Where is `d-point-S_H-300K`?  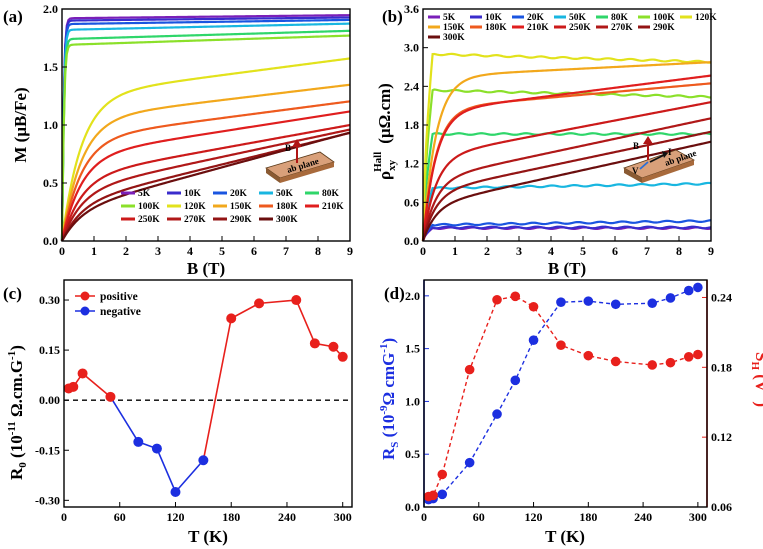
d-point-S_H-300K is located at coordinates (698, 354).